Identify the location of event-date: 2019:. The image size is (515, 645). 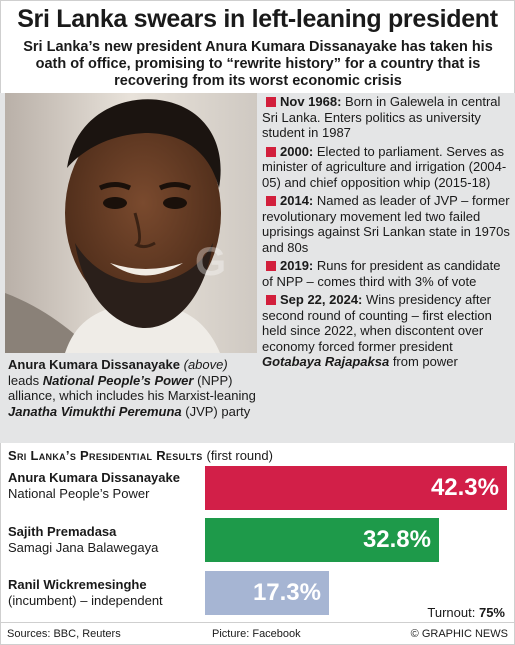
(297, 265).